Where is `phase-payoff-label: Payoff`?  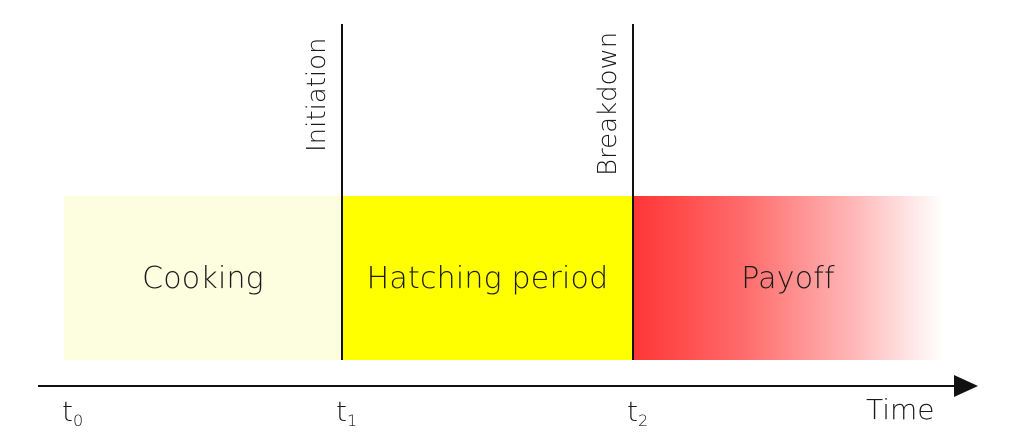
phase-payoff-label: Payoff is located at coordinates (788, 278).